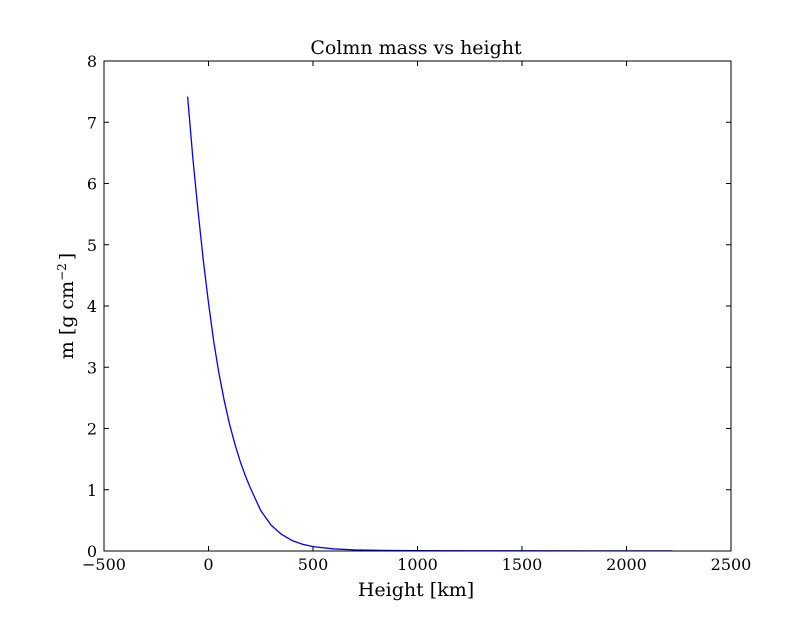  What do you see at coordinates (522, 564) in the screenshot?
I see `x-tick-label: 1500` at bounding box center [522, 564].